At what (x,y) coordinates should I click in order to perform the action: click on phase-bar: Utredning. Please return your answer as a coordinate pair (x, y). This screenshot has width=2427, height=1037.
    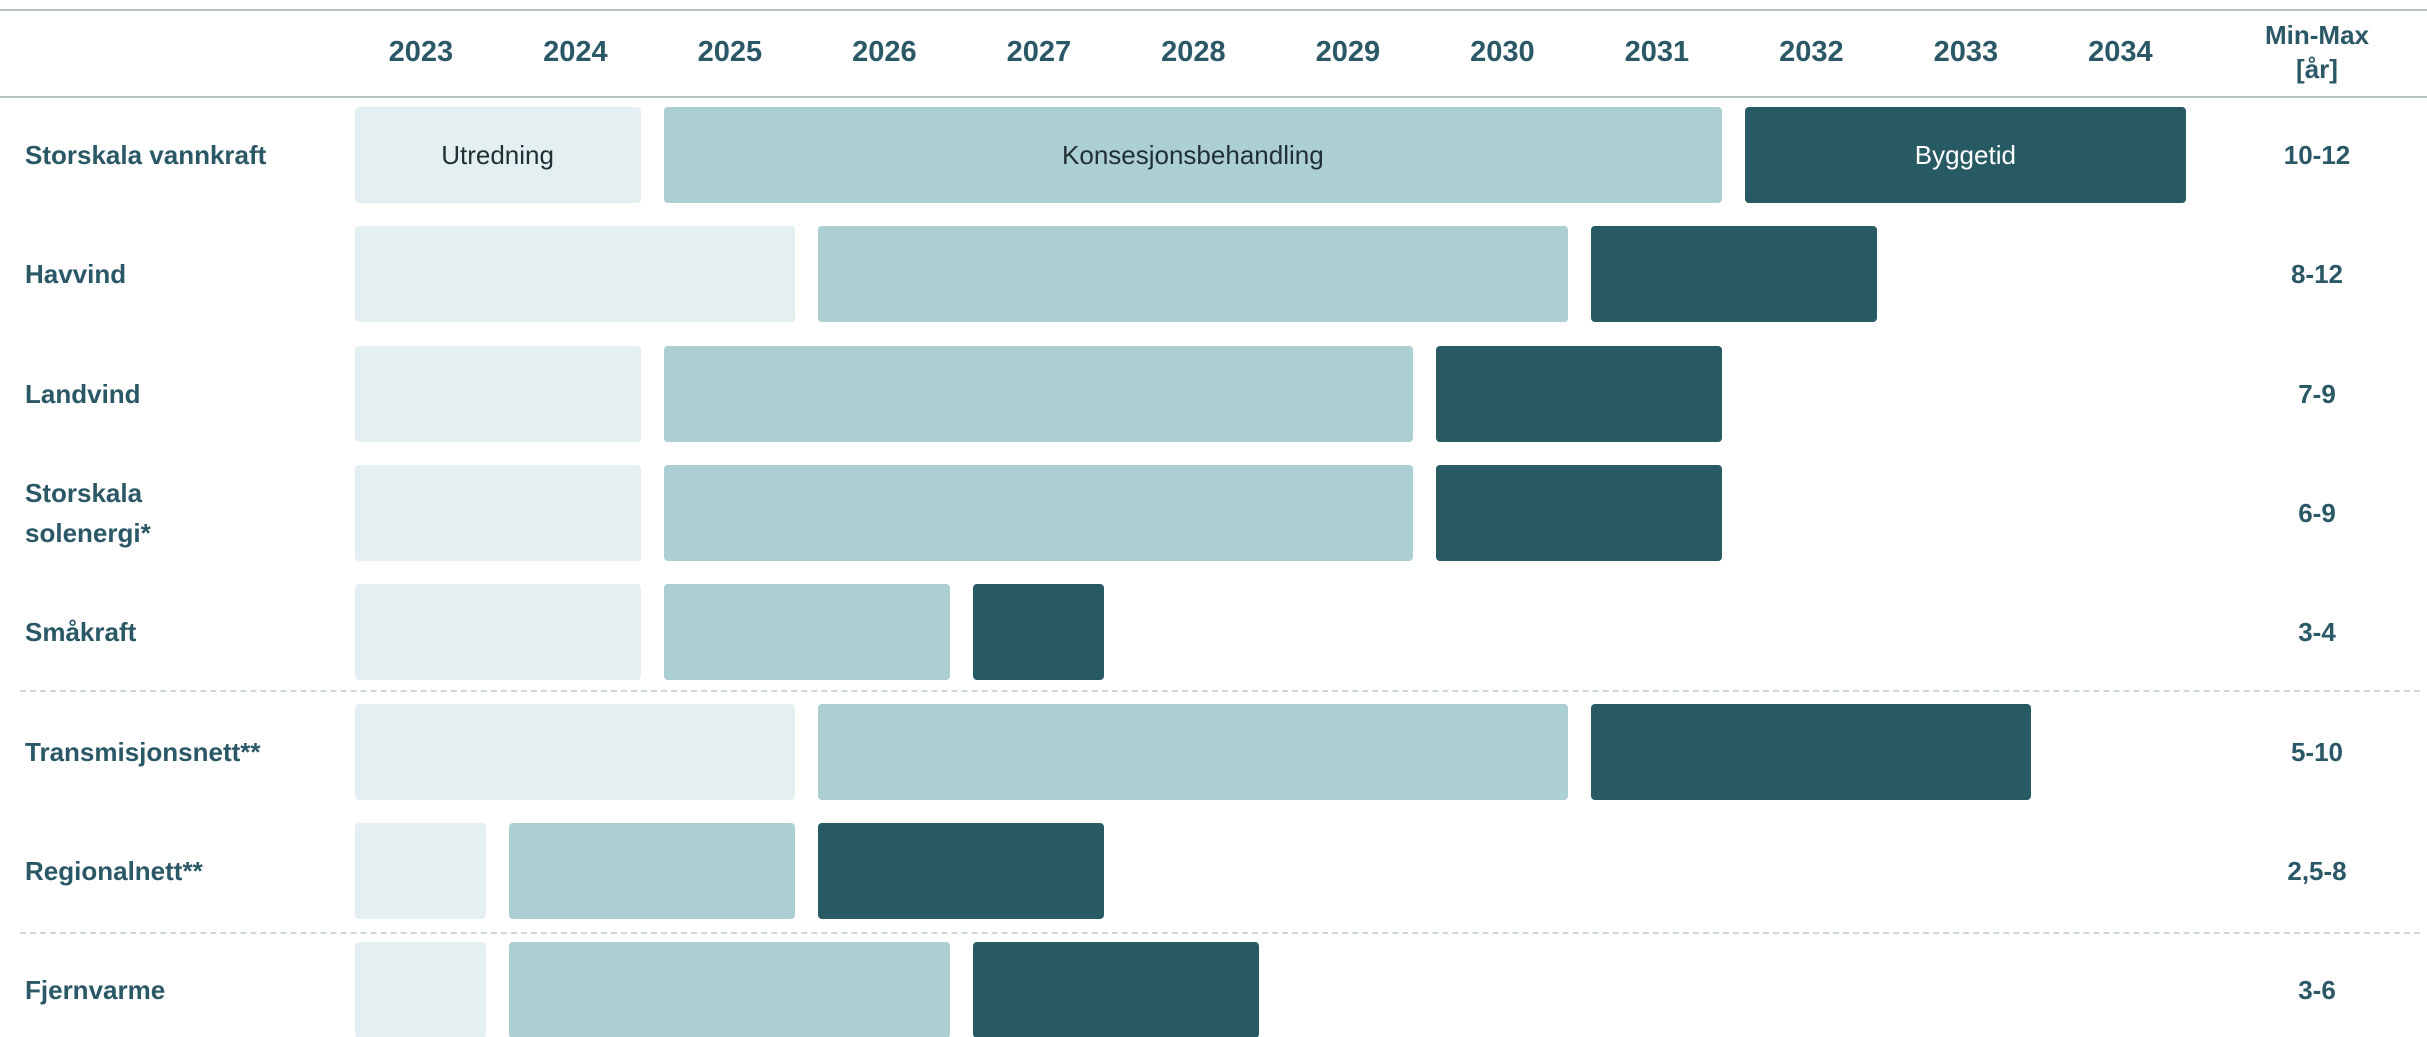
    Looking at the image, I should click on (497, 155).